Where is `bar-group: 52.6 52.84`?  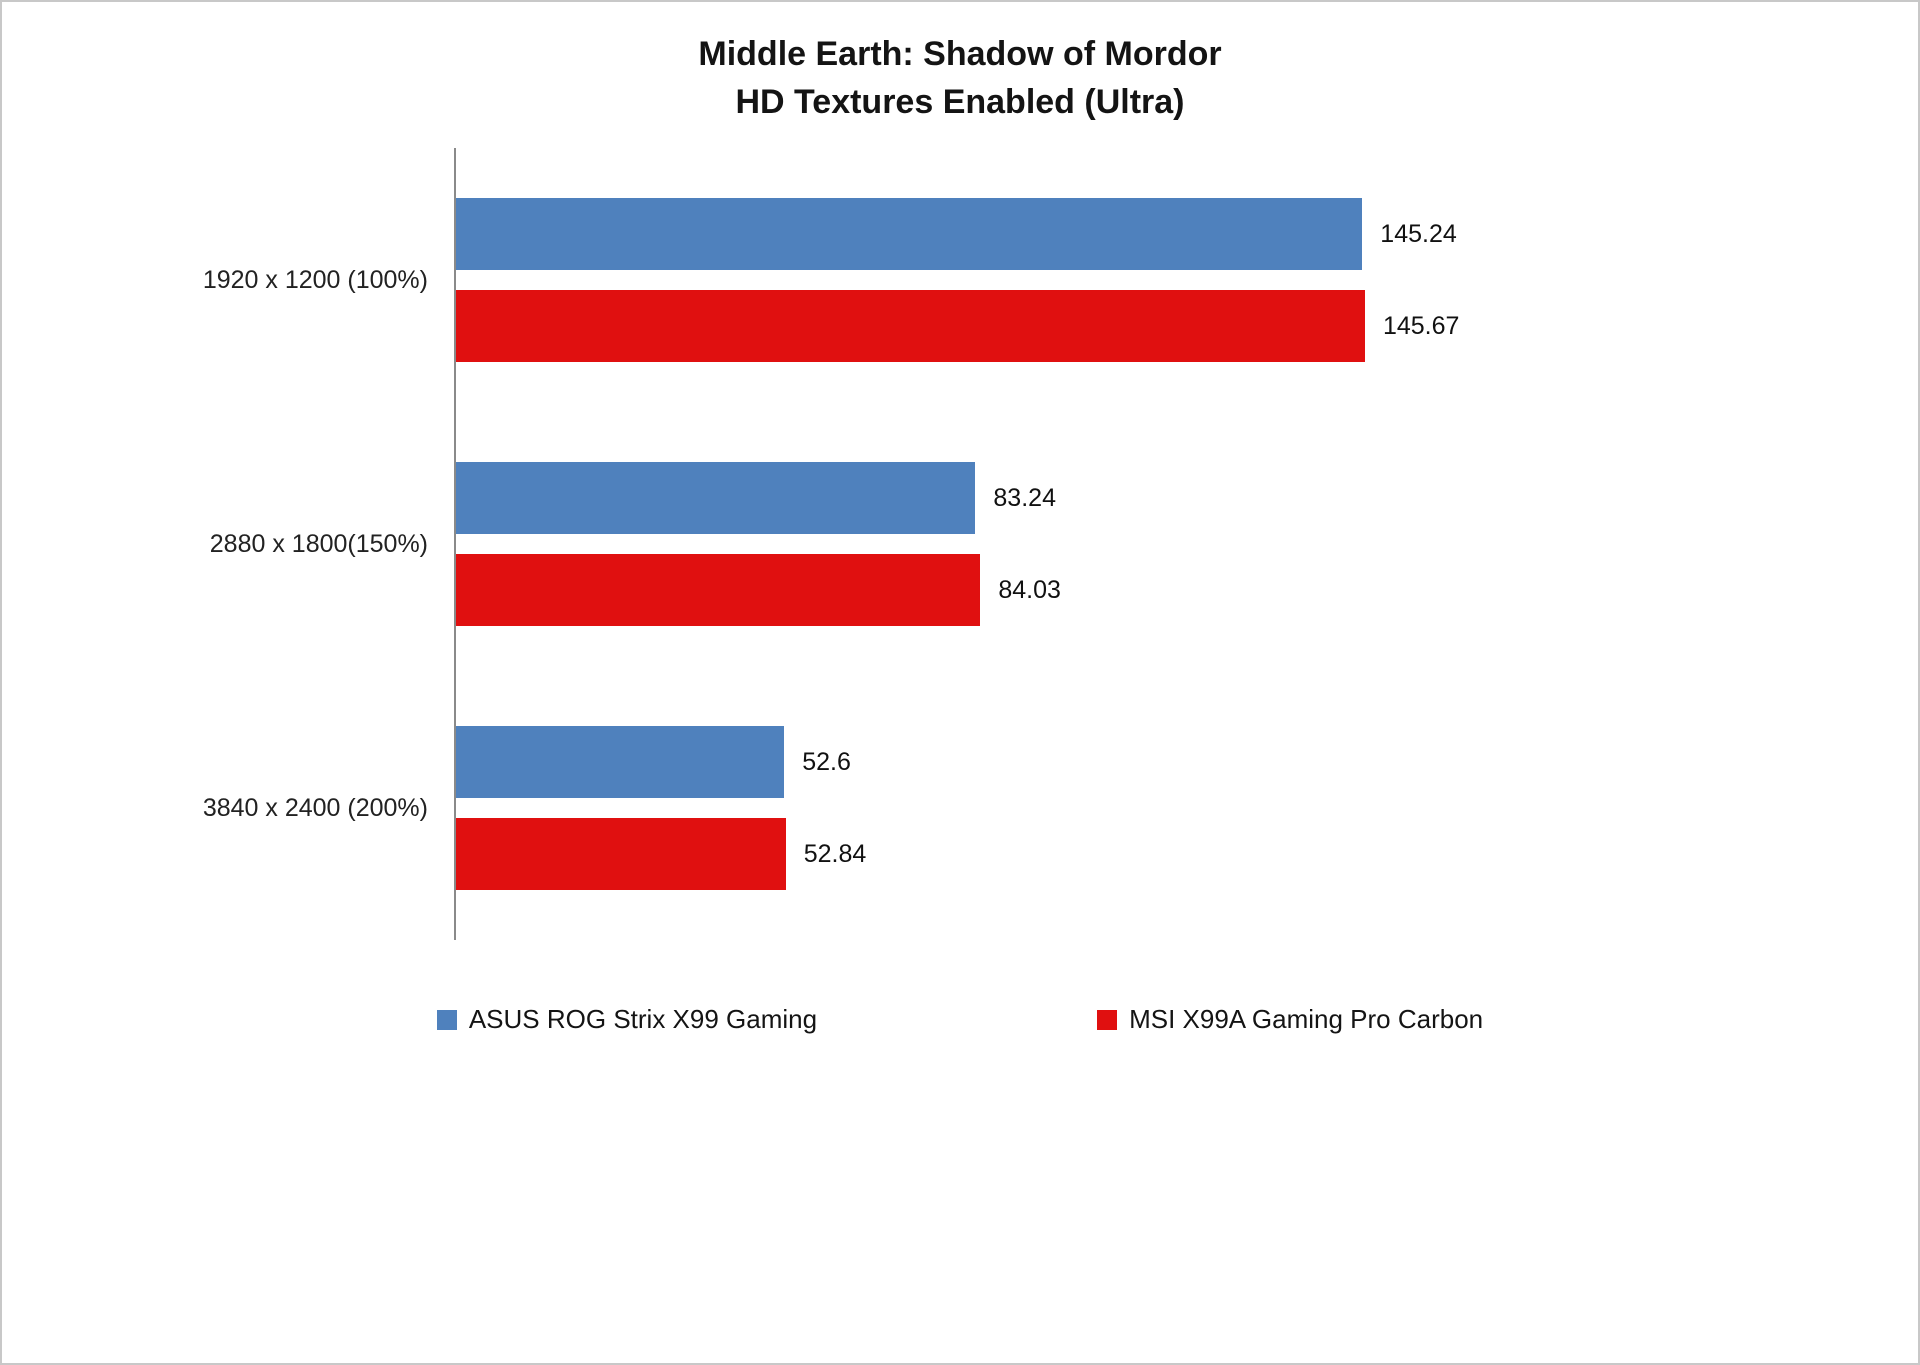
bar-group: 52.6 52.84 is located at coordinates (924, 808).